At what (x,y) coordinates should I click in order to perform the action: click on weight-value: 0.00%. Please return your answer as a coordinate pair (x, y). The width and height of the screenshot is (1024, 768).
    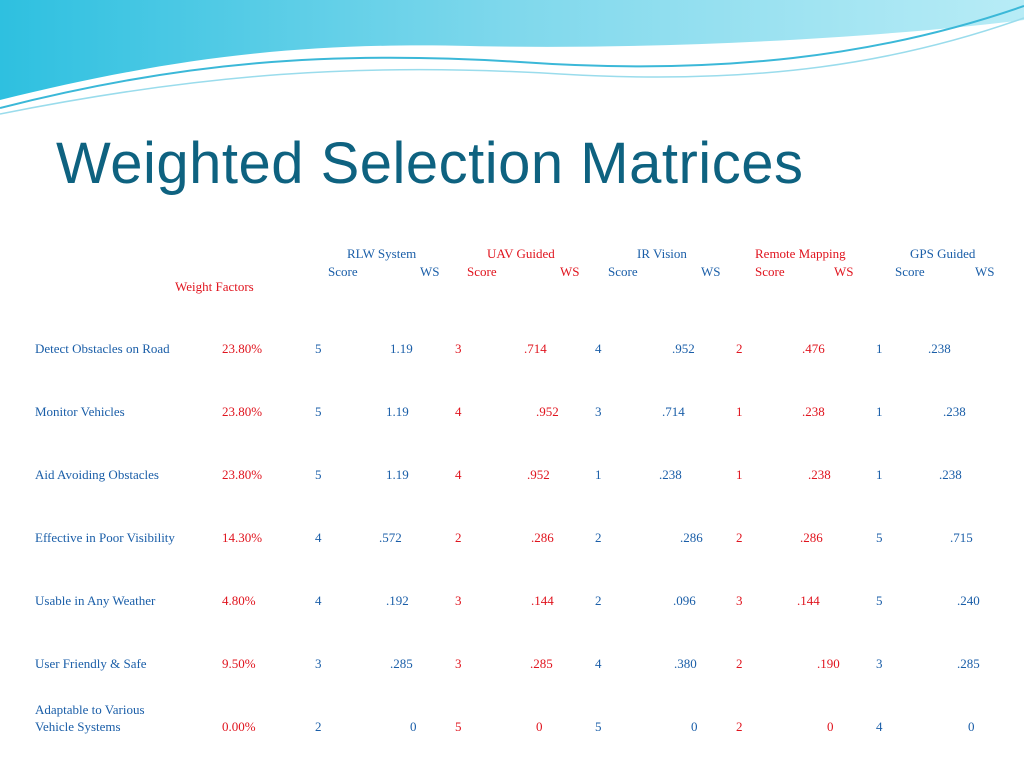
    Looking at the image, I should click on (239, 726).